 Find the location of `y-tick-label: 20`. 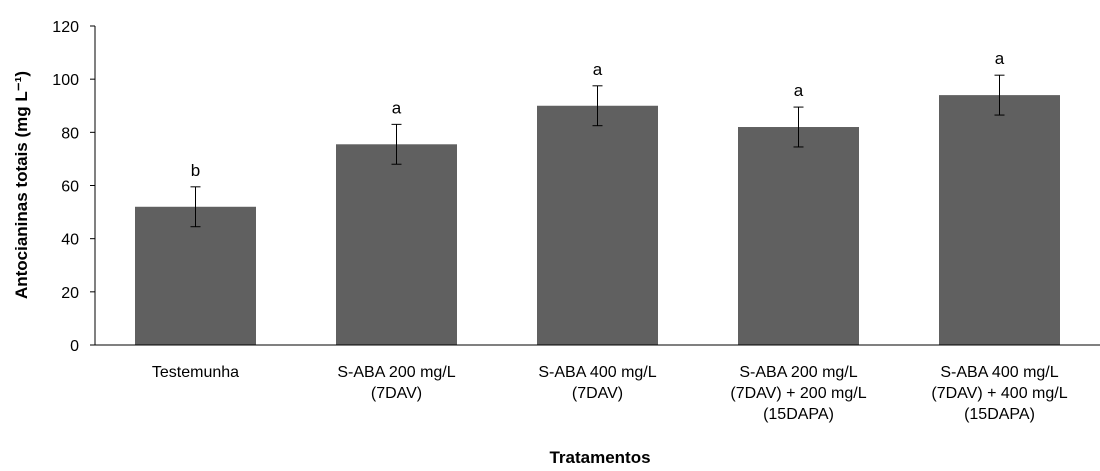

y-tick-label: 20 is located at coordinates (70, 293).